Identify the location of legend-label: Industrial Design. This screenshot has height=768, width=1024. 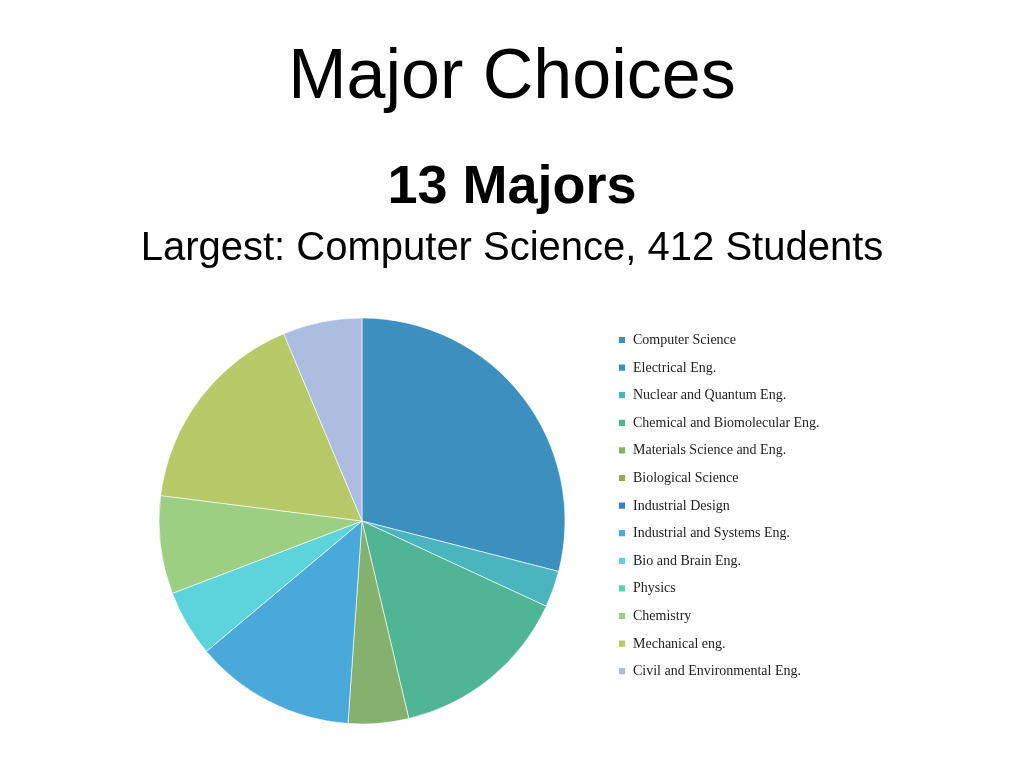
(681, 505).